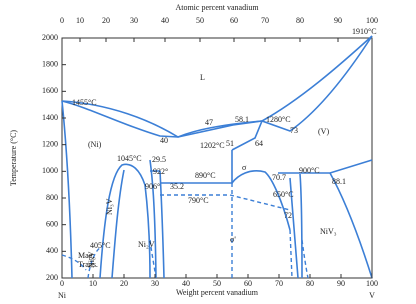 This screenshot has height=304, width=416. What do you see at coordinates (294, 130) in the screenshot?
I see `annotation: 73` at bounding box center [294, 130].